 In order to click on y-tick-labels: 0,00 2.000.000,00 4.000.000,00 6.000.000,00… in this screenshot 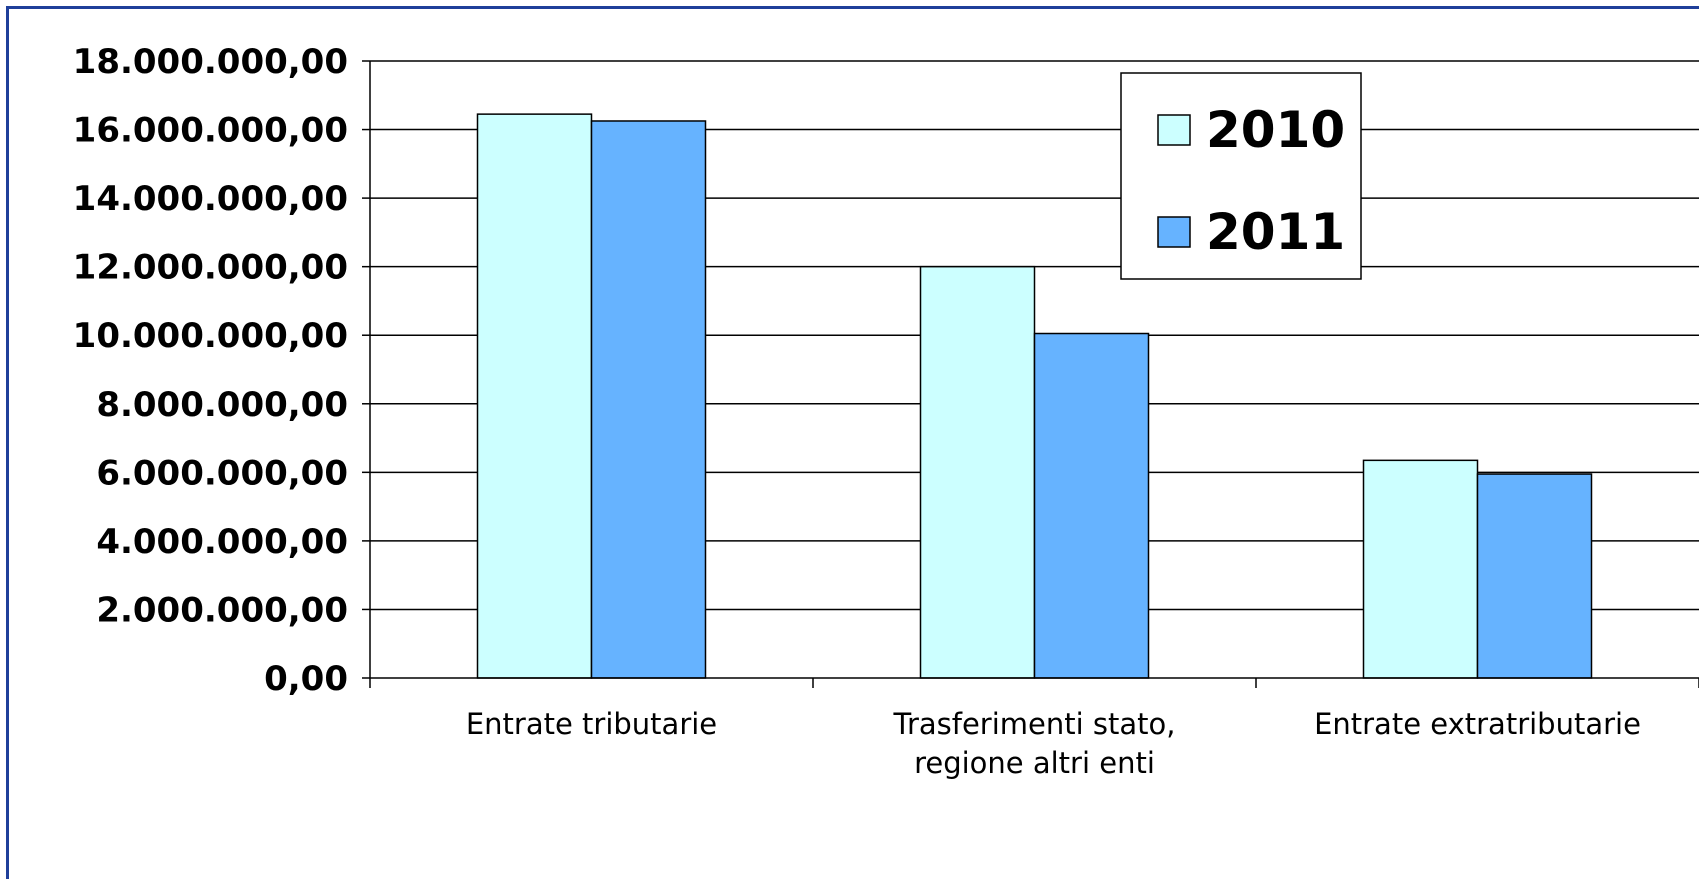, I will do `click(210, 370)`.